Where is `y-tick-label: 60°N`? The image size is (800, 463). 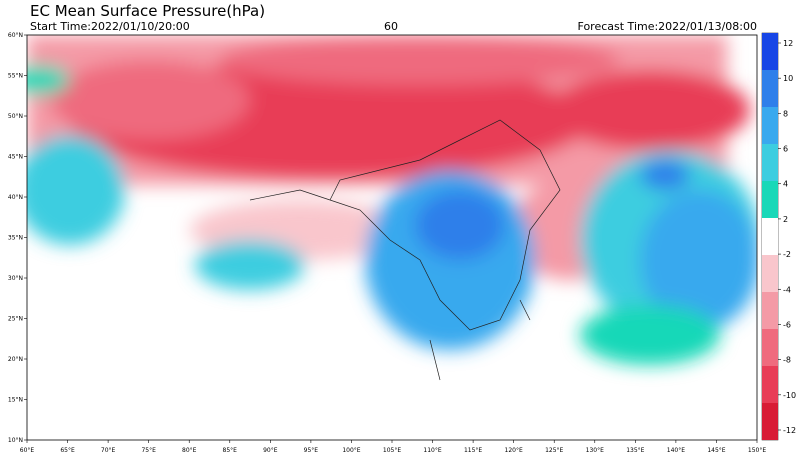 y-tick-label: 60°N is located at coordinates (15, 35).